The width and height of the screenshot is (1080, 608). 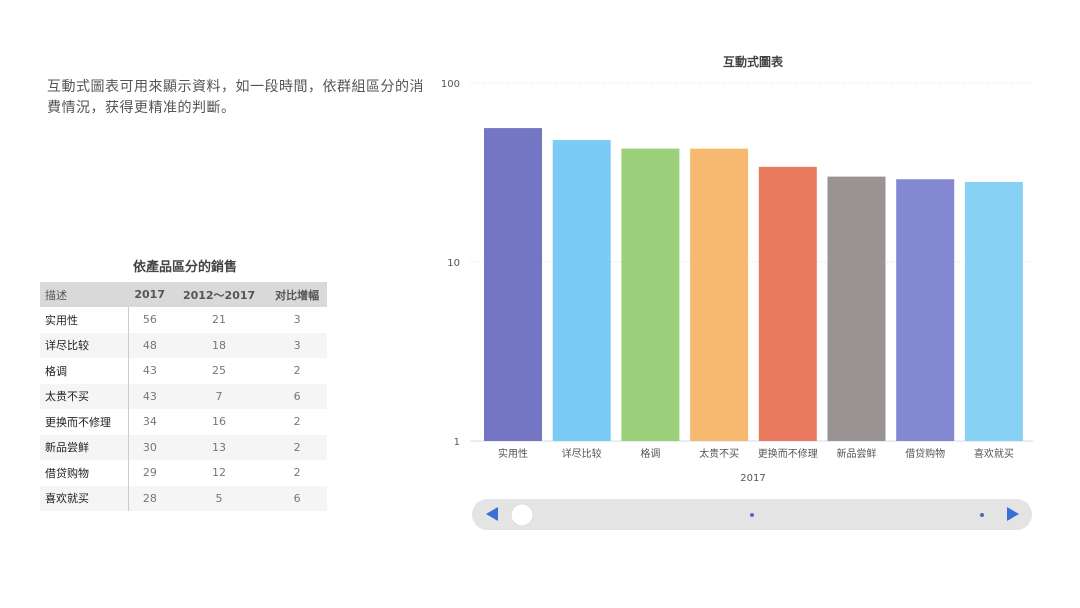 I want to click on table-cell: 实用性, so click(x=84, y=320).